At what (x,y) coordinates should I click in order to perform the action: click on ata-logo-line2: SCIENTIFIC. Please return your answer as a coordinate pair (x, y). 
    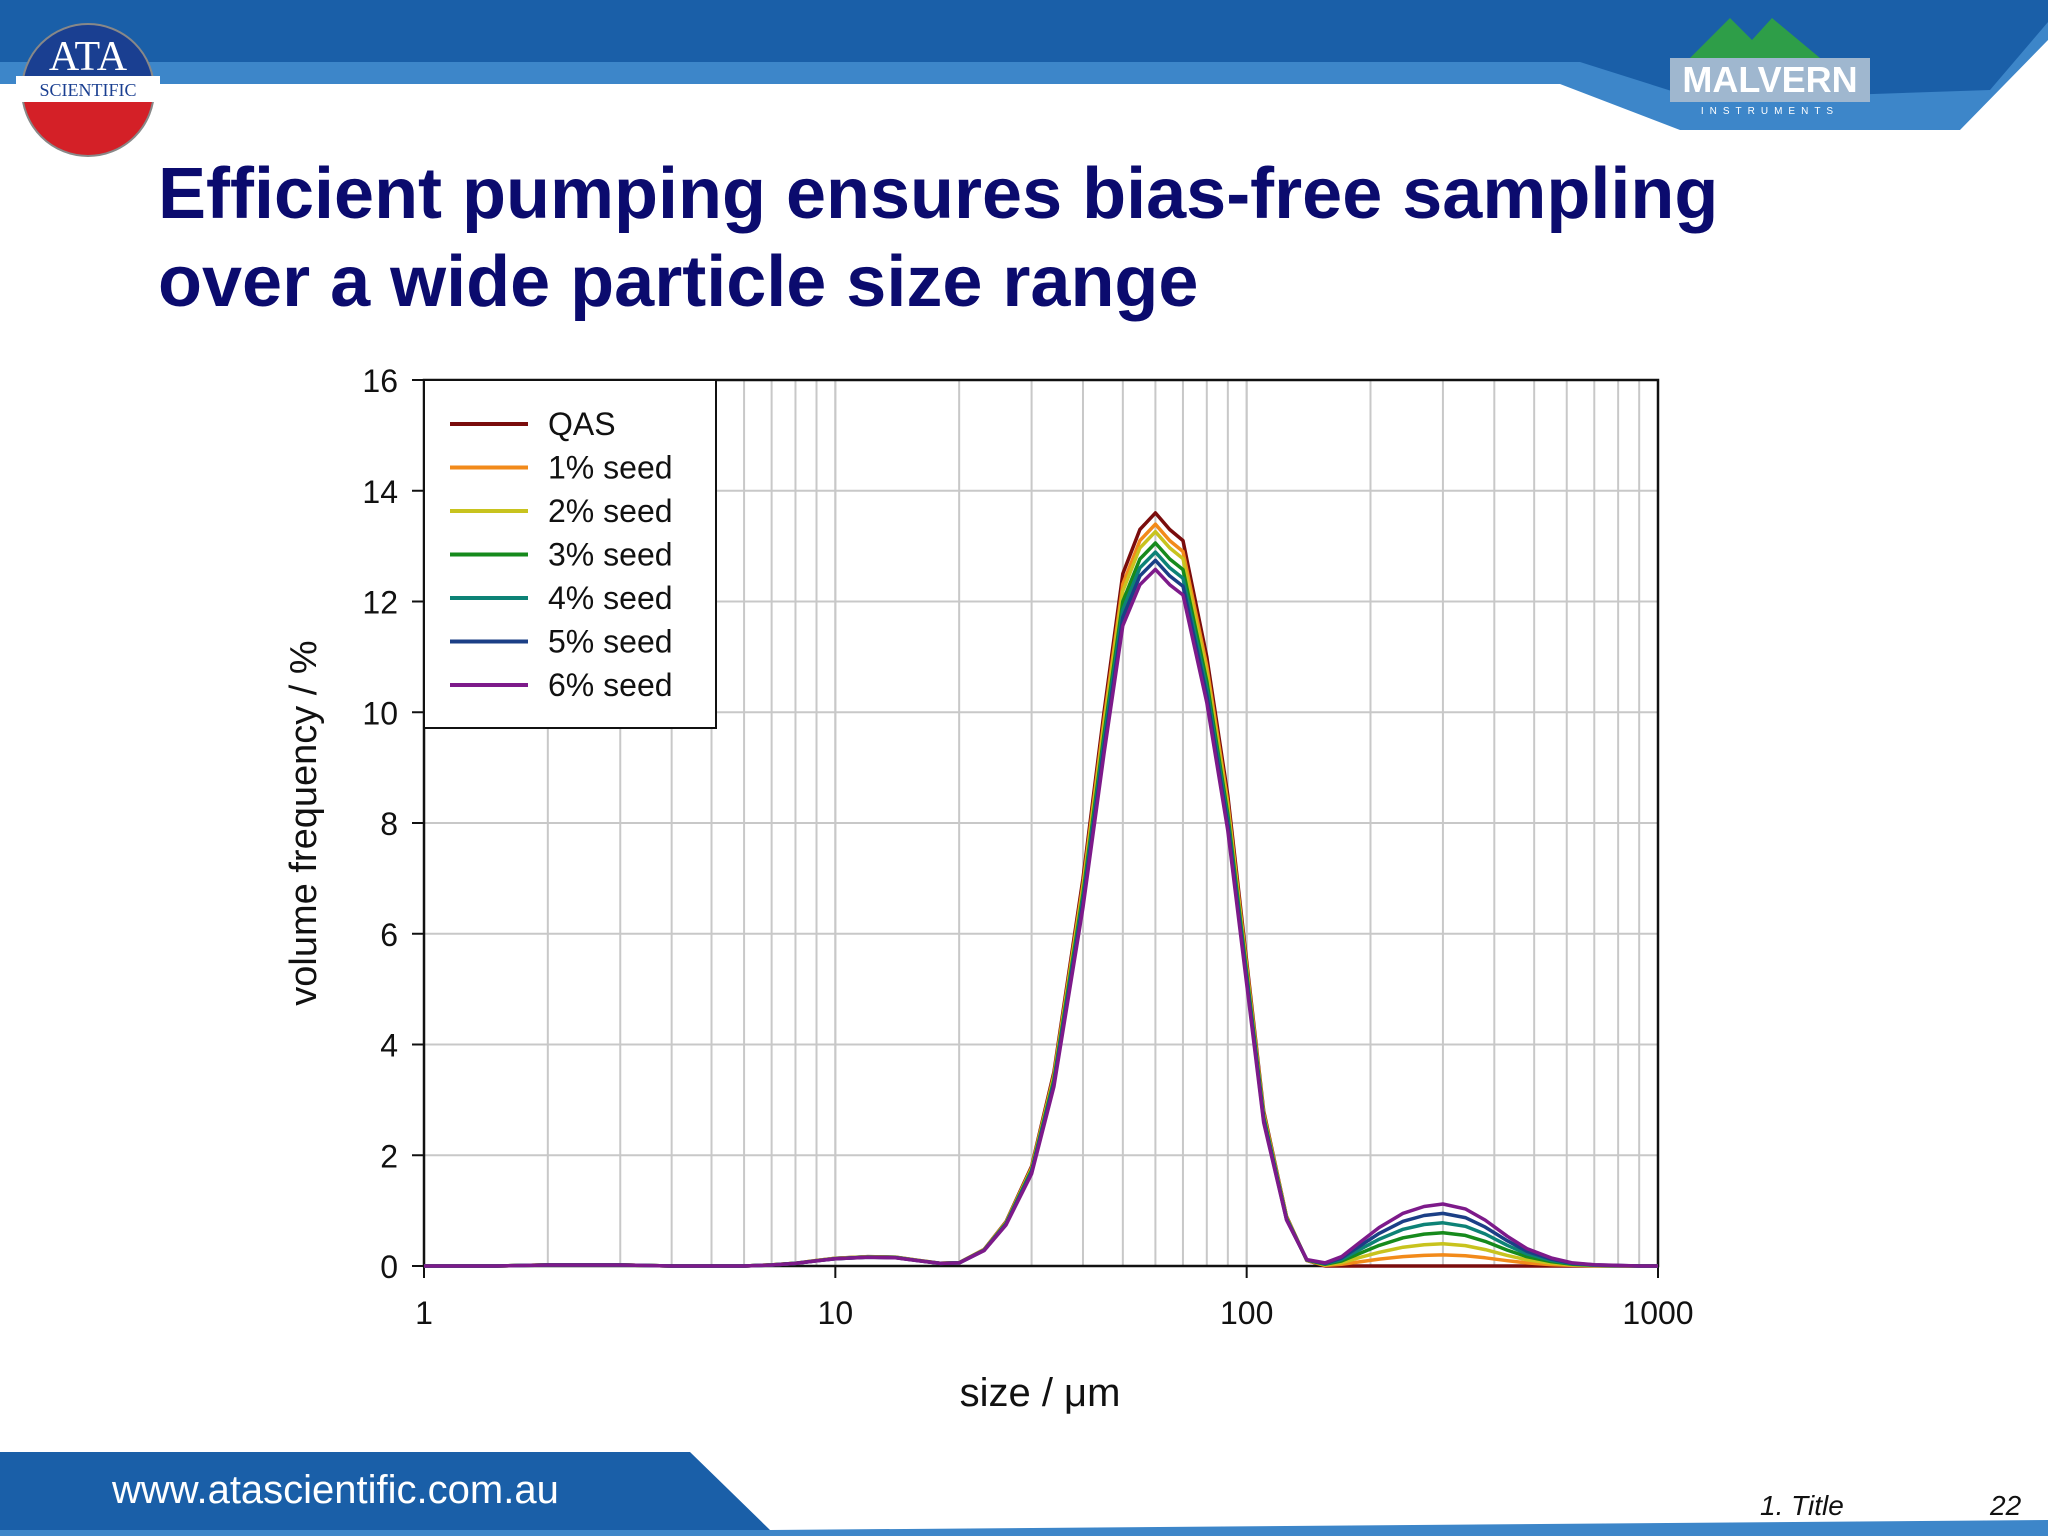
    Looking at the image, I should click on (87, 90).